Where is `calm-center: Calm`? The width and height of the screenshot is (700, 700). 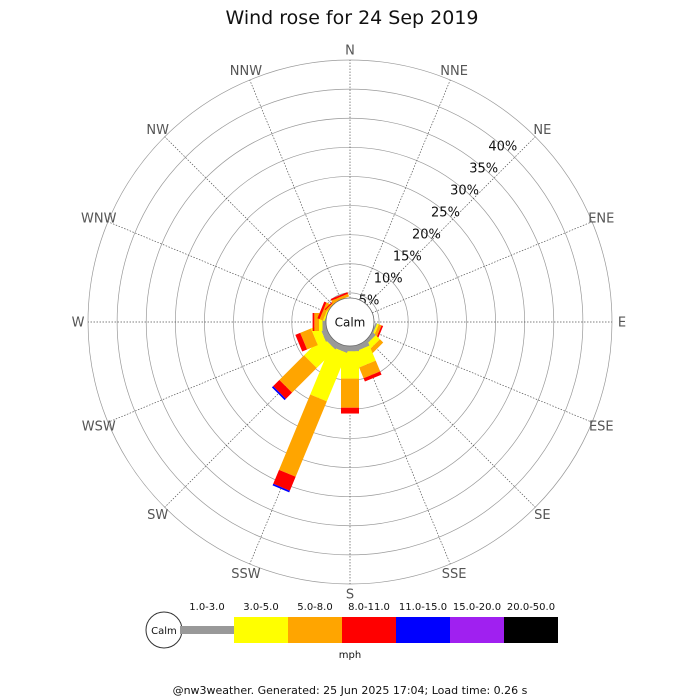 calm-center: Calm is located at coordinates (350, 322).